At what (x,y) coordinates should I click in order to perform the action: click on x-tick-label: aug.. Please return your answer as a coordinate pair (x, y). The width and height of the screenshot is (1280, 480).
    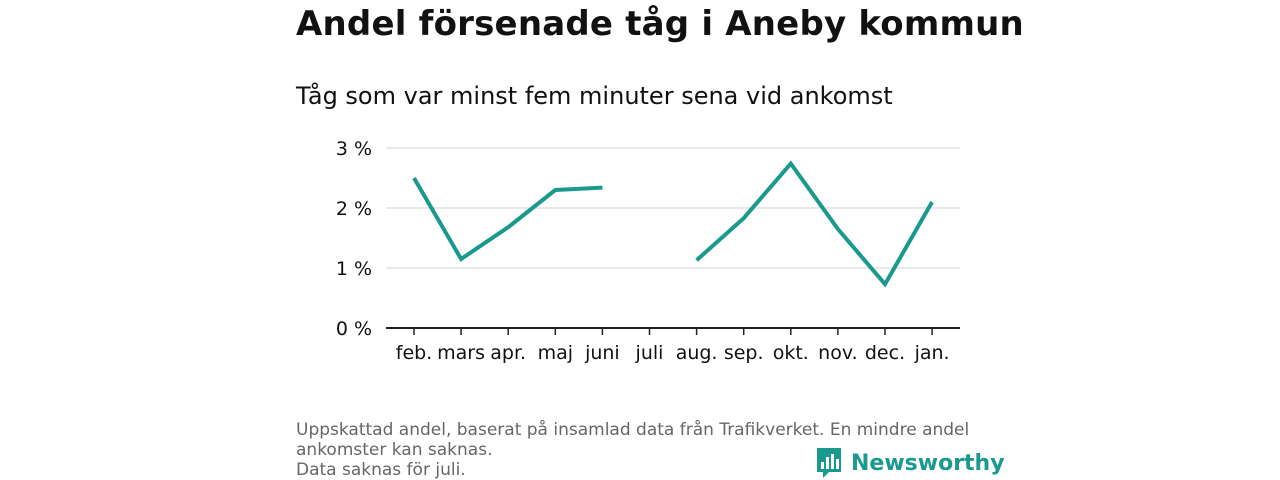
    Looking at the image, I should click on (697, 353).